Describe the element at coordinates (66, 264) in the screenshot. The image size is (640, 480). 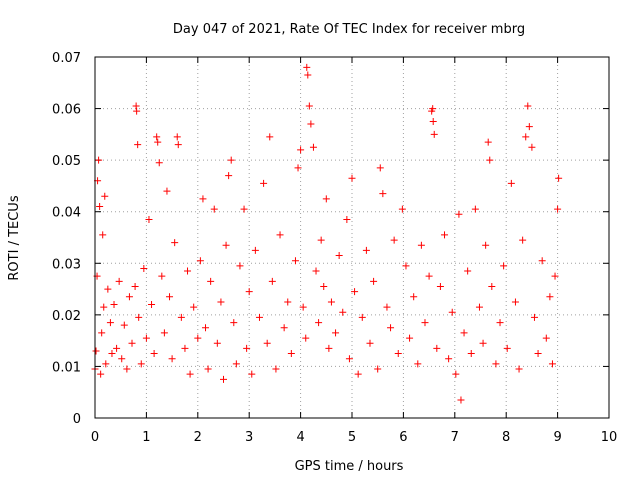
I see `y-tick-label: 0.03` at that location.